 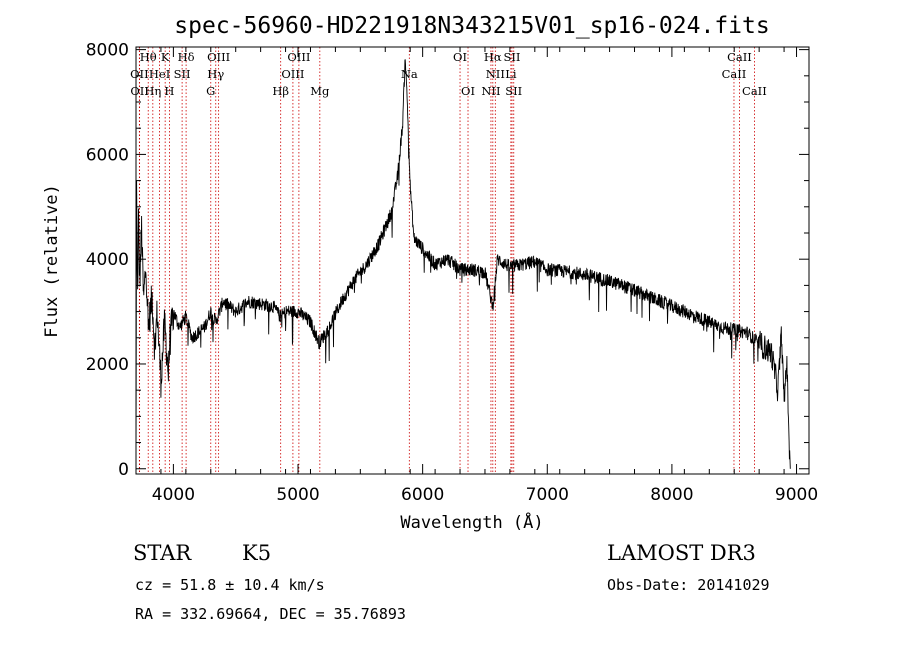 What do you see at coordinates (681, 553) in the screenshot?
I see `survey-name: LAMOST DR3` at bounding box center [681, 553].